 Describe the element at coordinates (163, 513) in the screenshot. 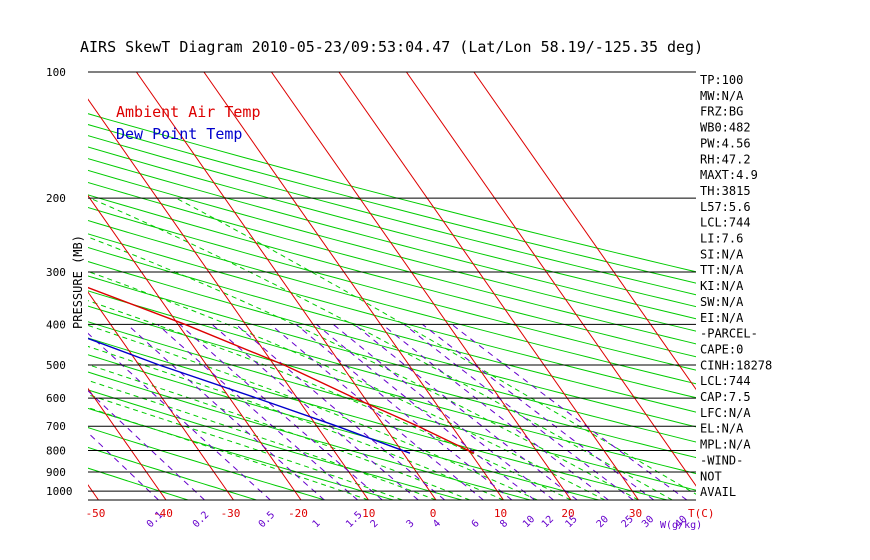

I see `bottom-temp-tick-label: -40` at that location.